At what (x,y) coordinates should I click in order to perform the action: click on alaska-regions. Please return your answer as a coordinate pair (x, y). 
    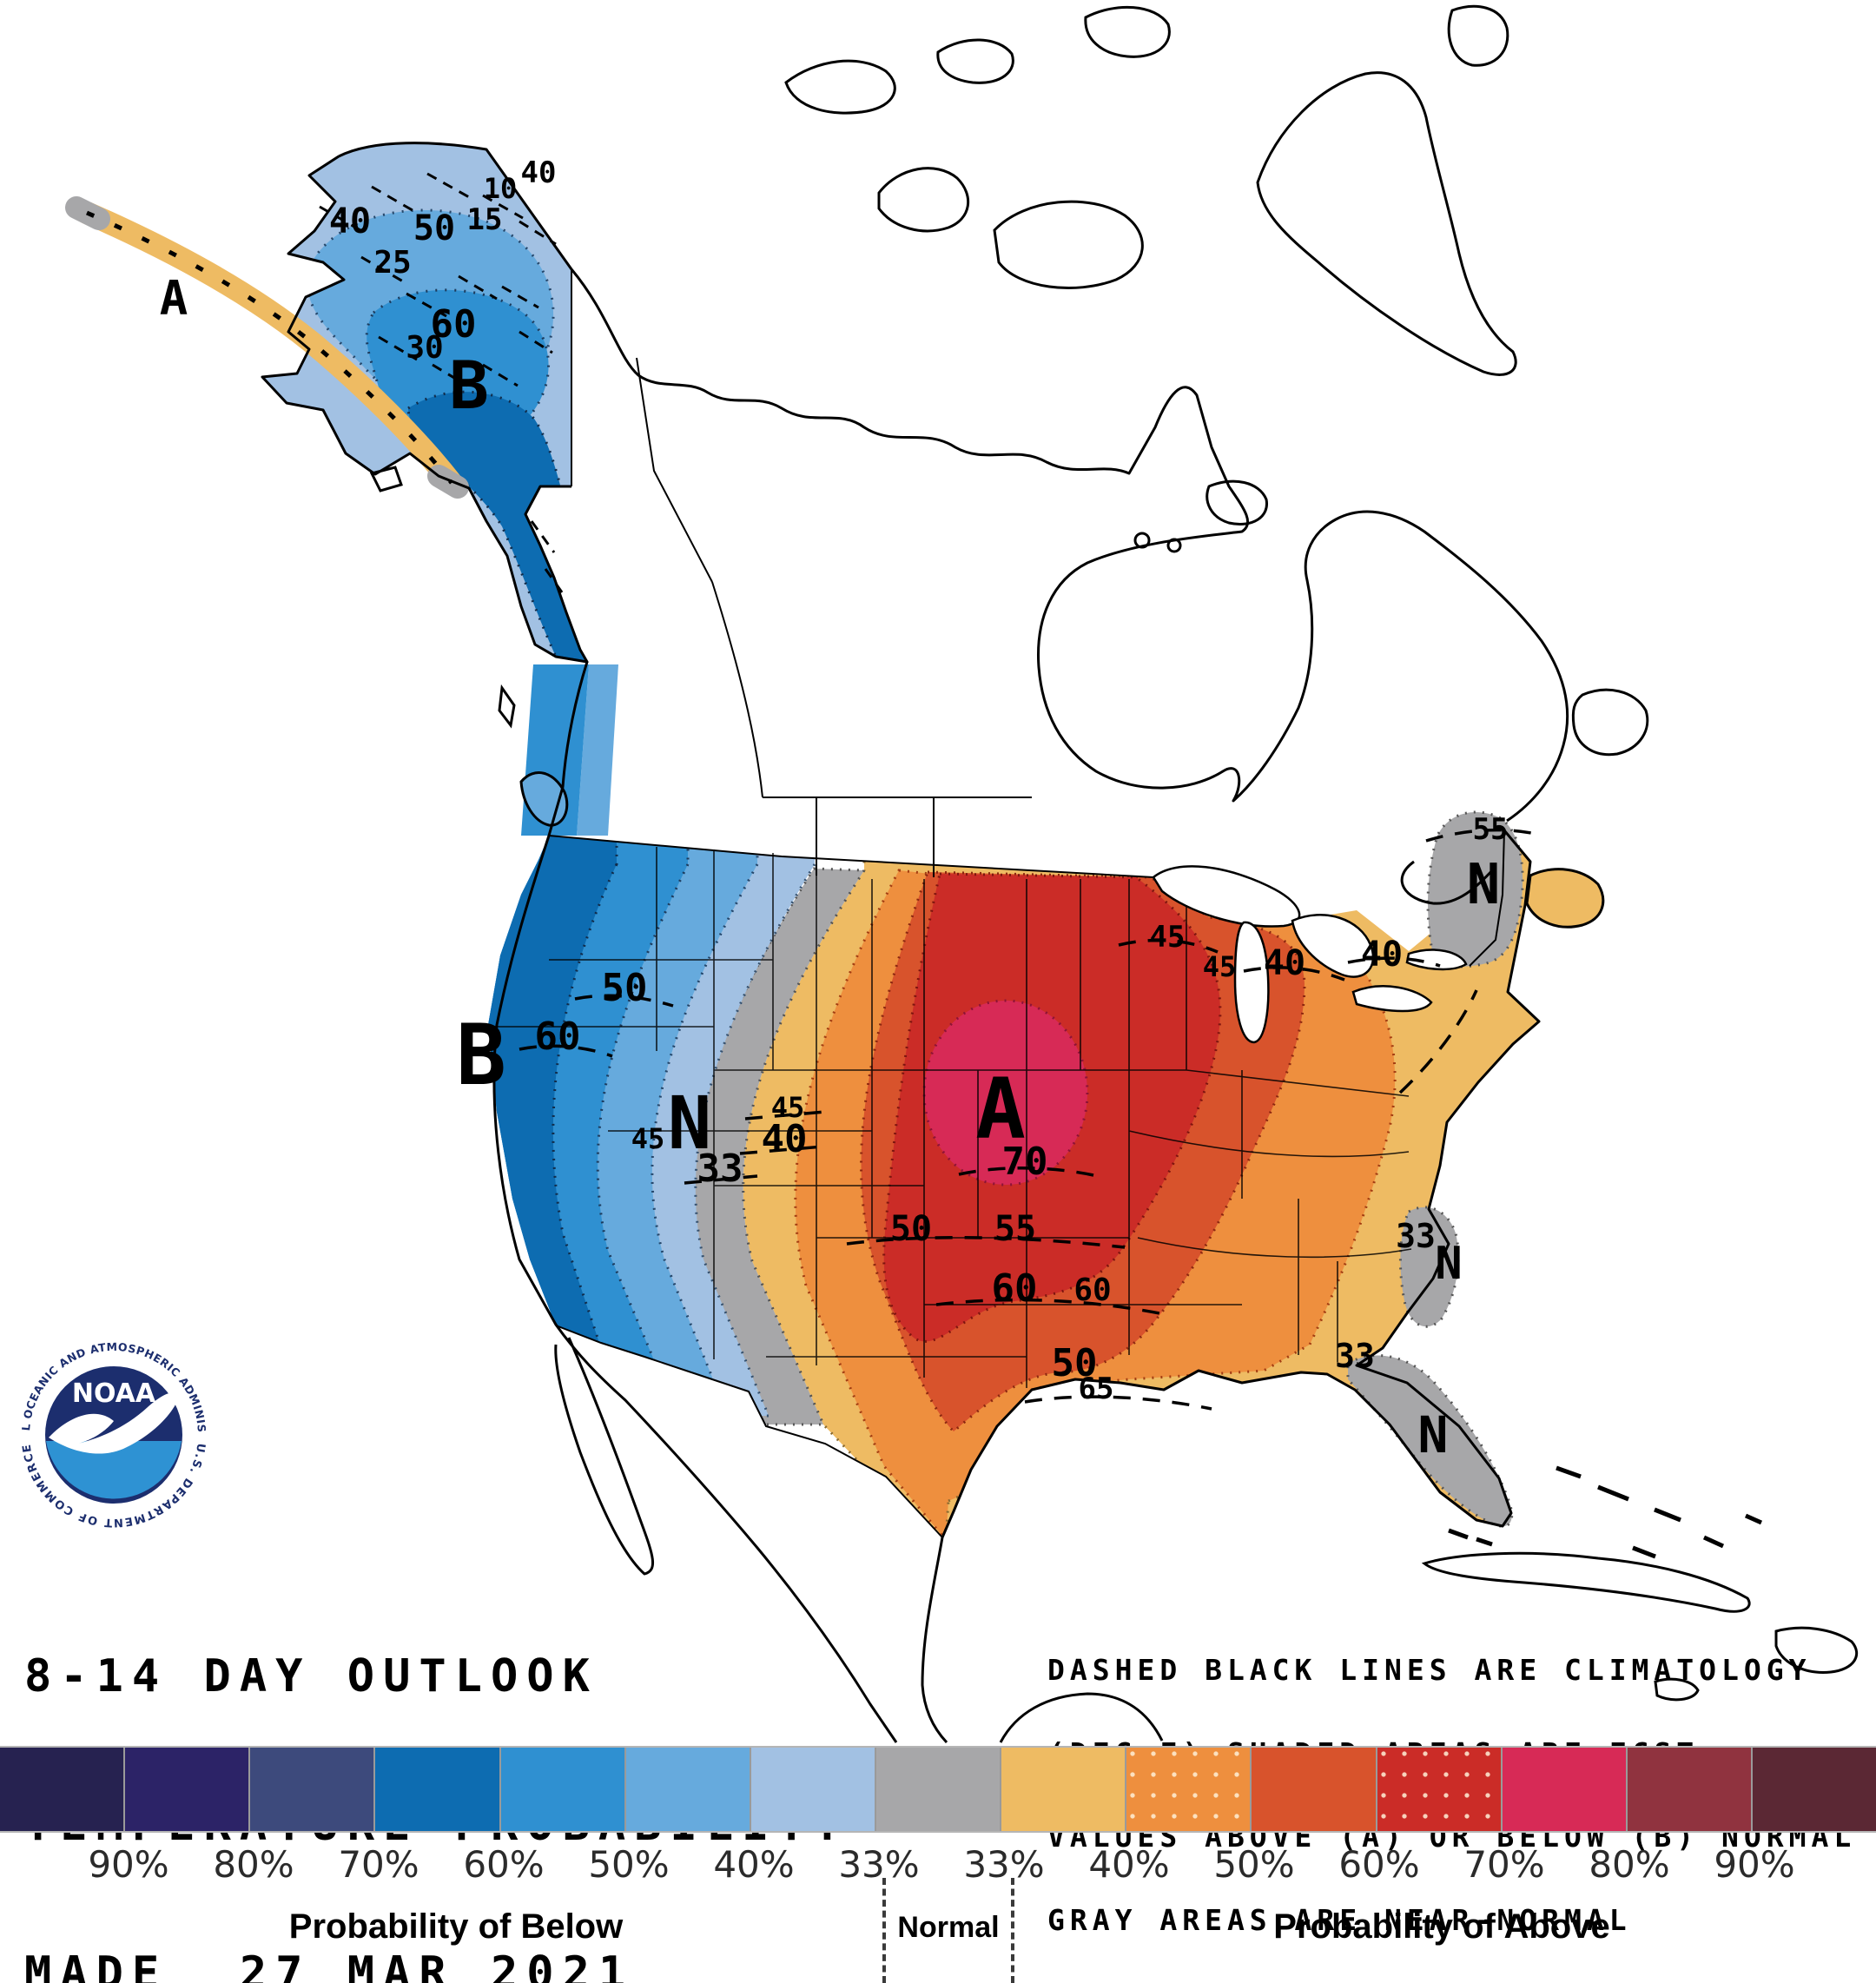
    Looking at the image, I should click on (424, 402).